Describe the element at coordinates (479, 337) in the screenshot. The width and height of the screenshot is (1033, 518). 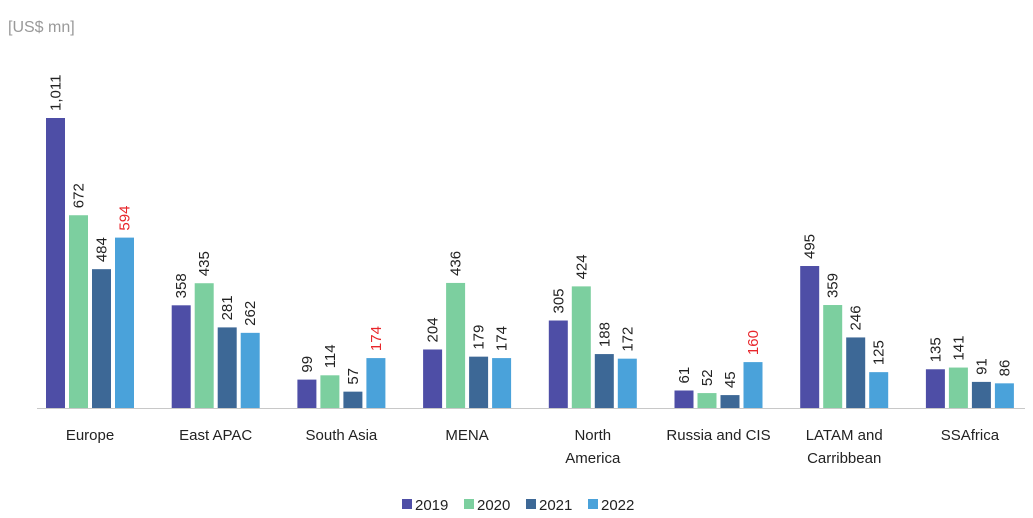
I see `value-label: 179` at that location.